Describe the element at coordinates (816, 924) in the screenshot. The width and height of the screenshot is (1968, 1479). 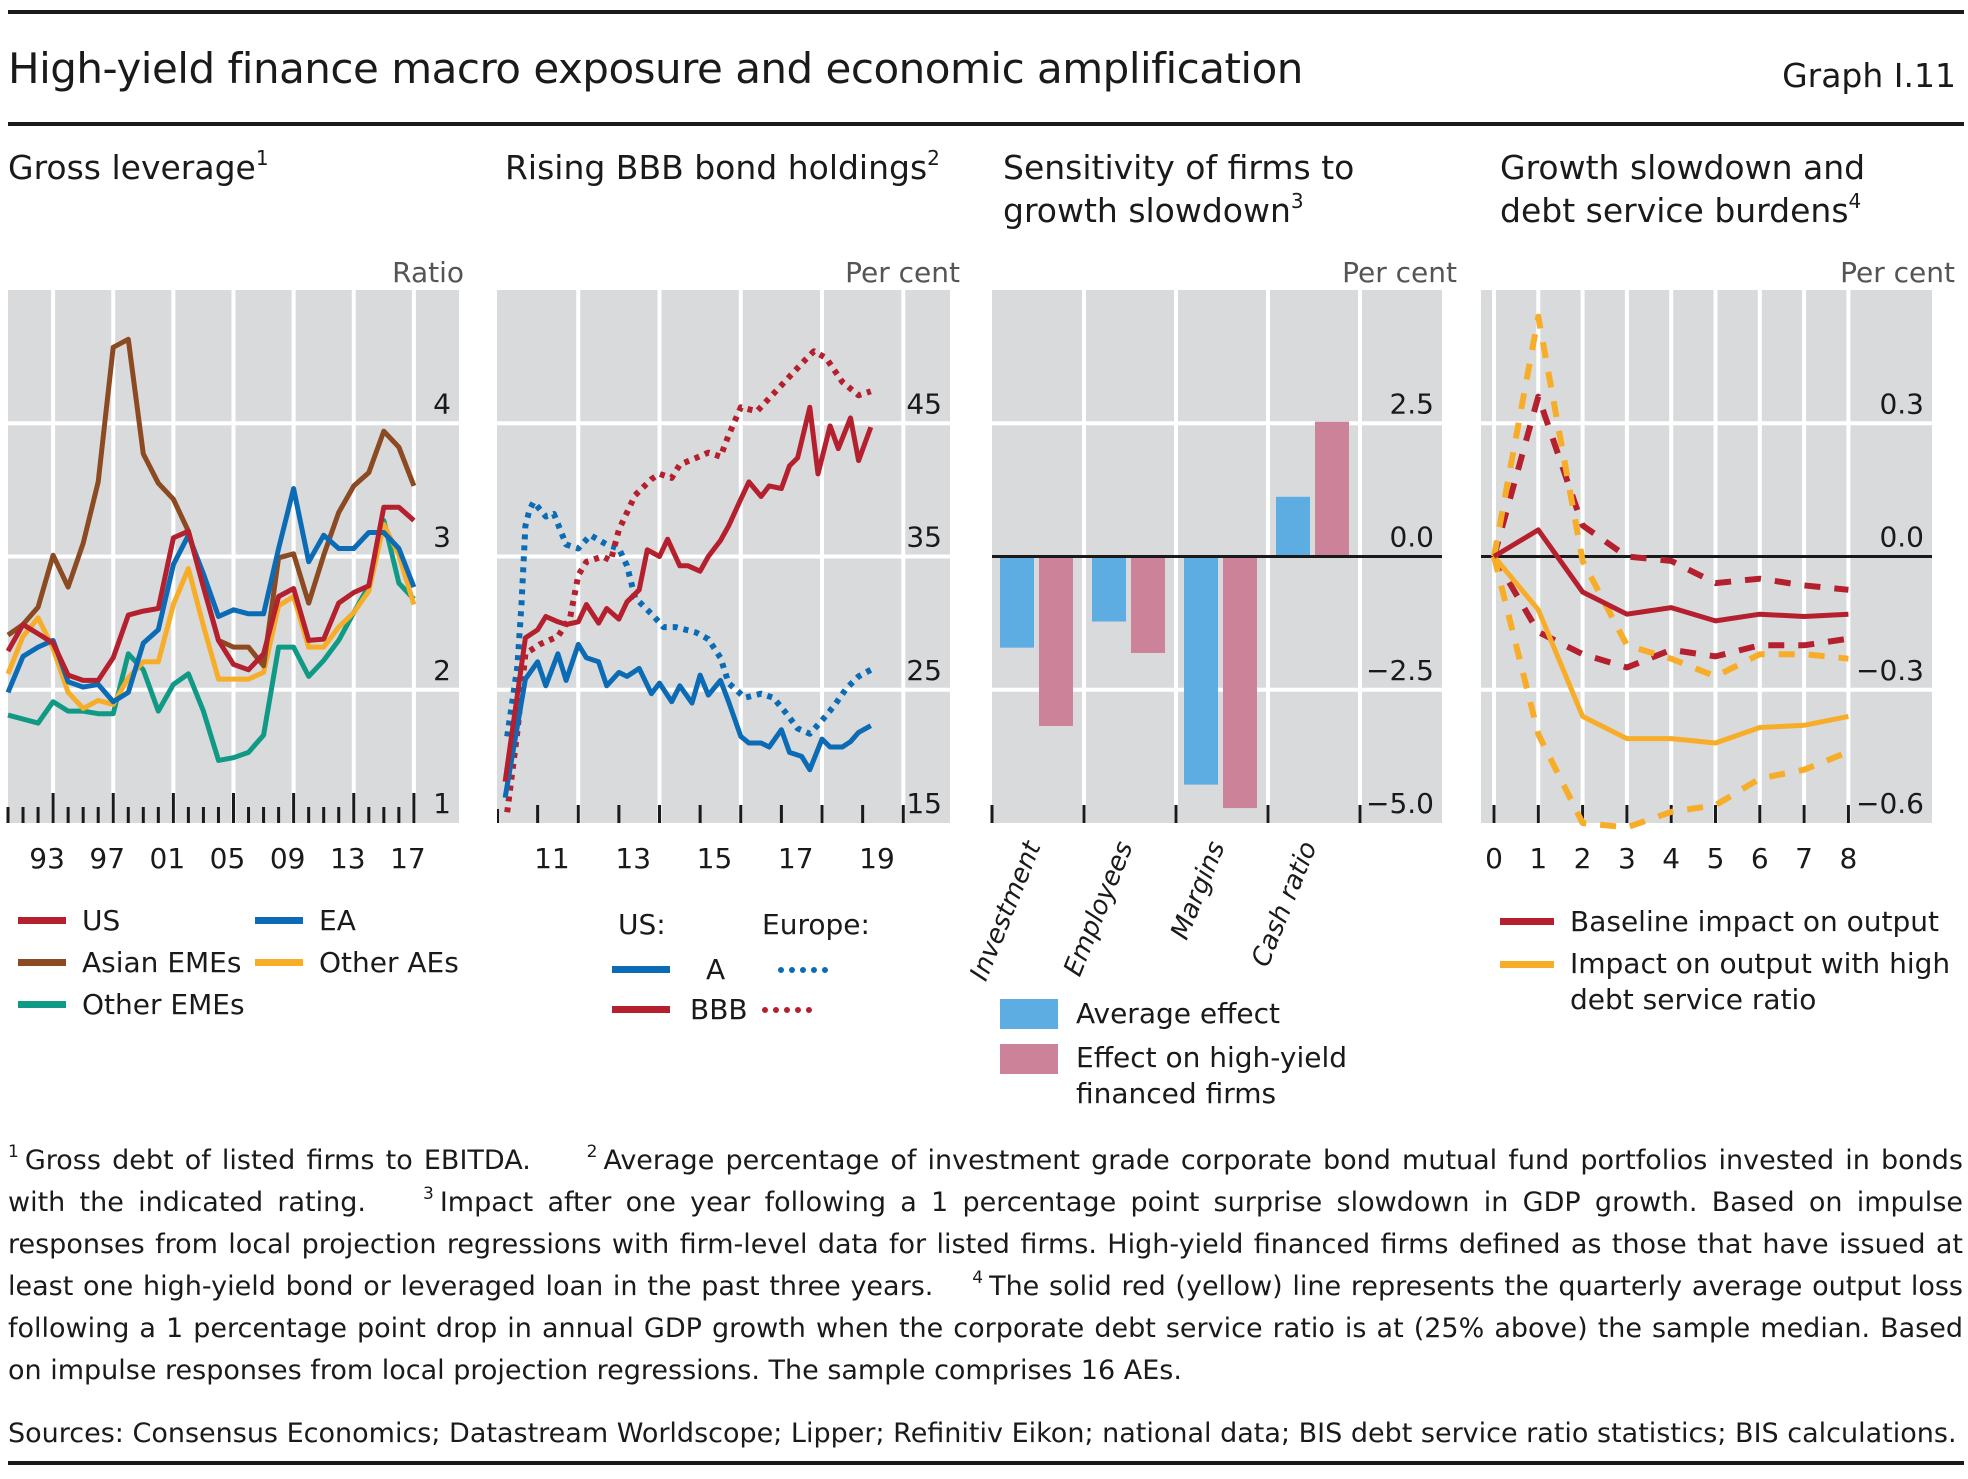
I see `legend-header-europe: Europe:` at that location.